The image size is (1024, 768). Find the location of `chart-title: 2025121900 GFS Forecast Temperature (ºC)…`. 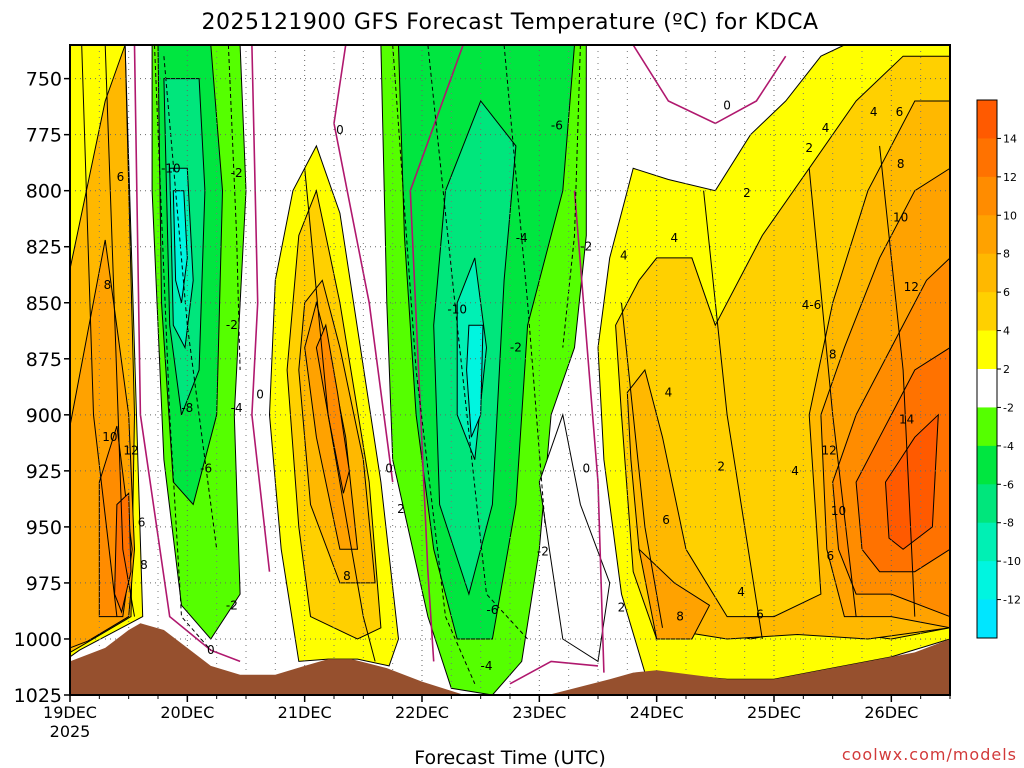

chart-title: 2025121900 GFS Forecast Temperature (ºC)… is located at coordinates (509, 22).